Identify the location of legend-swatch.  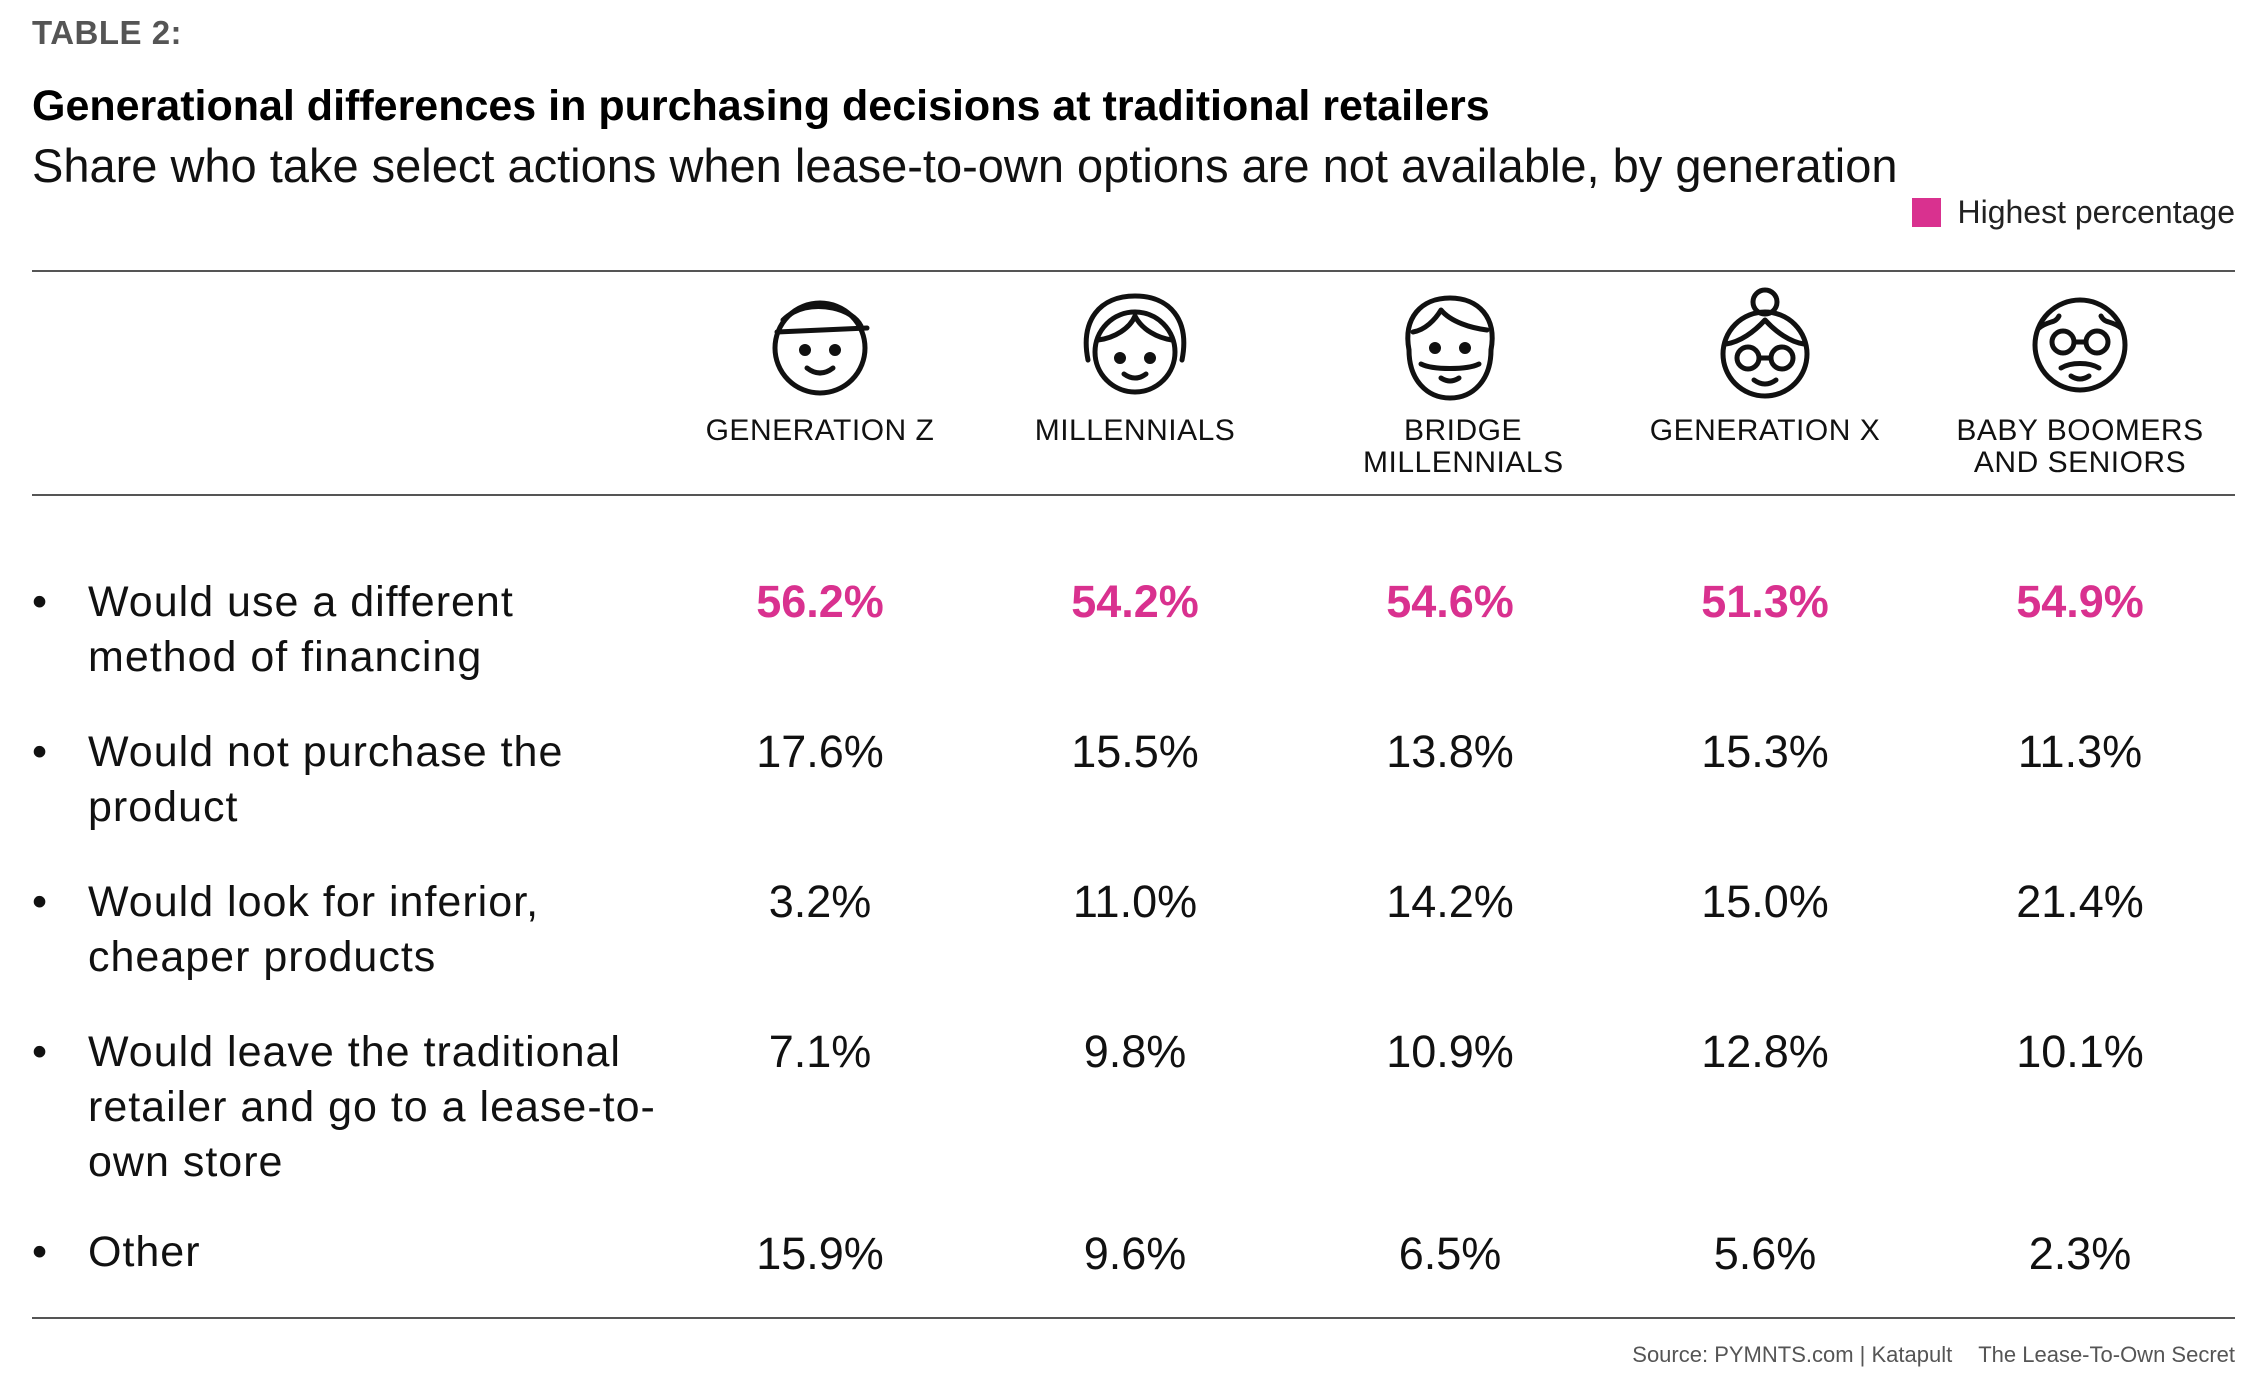
(1927, 212).